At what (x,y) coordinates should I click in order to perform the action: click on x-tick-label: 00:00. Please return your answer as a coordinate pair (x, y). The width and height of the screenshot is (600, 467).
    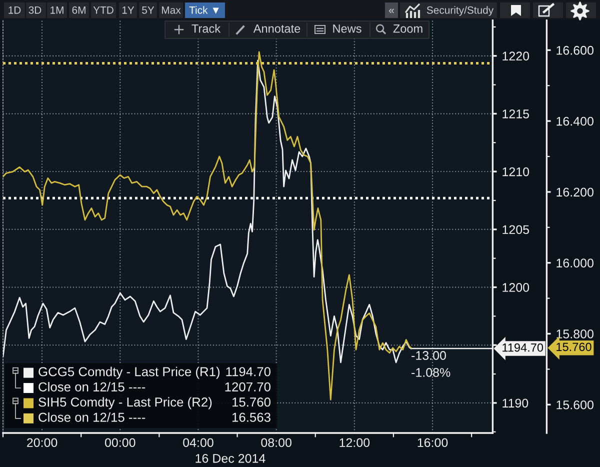
    Looking at the image, I should click on (120, 443).